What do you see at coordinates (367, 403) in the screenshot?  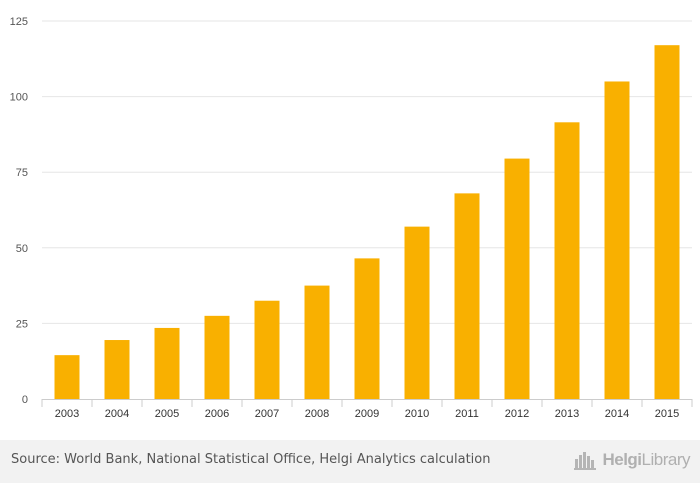 I see `x-axis` at bounding box center [367, 403].